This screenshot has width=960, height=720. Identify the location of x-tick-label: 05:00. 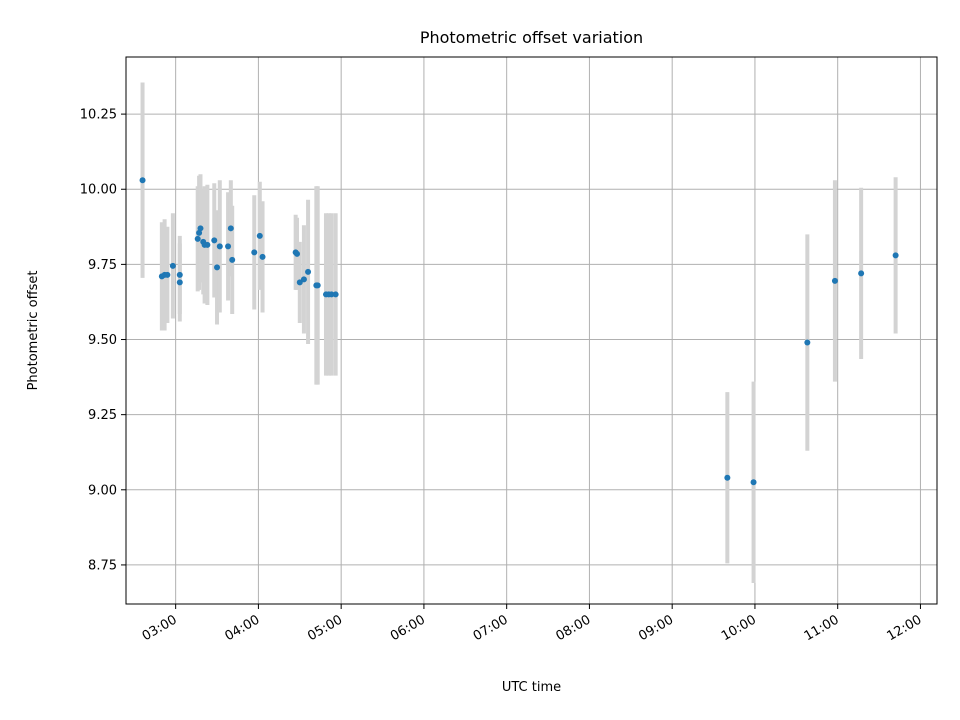
(325, 628).